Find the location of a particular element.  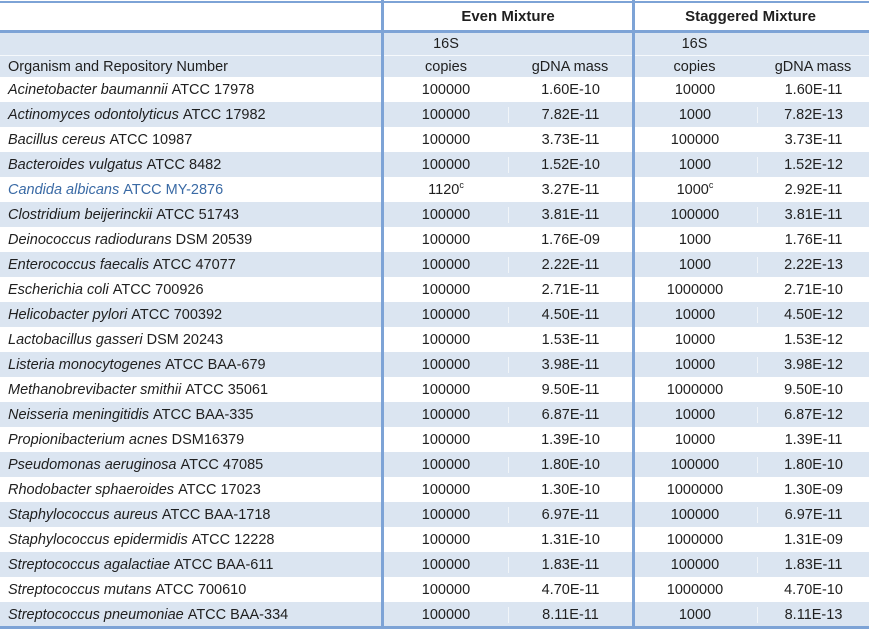

staggered-gdna-mass-cell: 6.97E-11 is located at coordinates (813, 514).